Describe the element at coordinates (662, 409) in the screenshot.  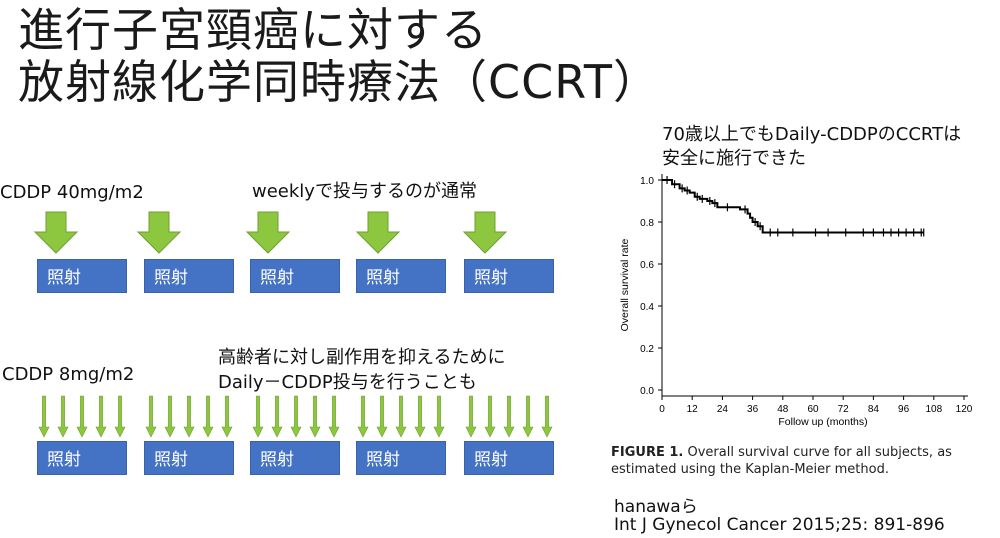
I see `x-tick-label: 0` at that location.